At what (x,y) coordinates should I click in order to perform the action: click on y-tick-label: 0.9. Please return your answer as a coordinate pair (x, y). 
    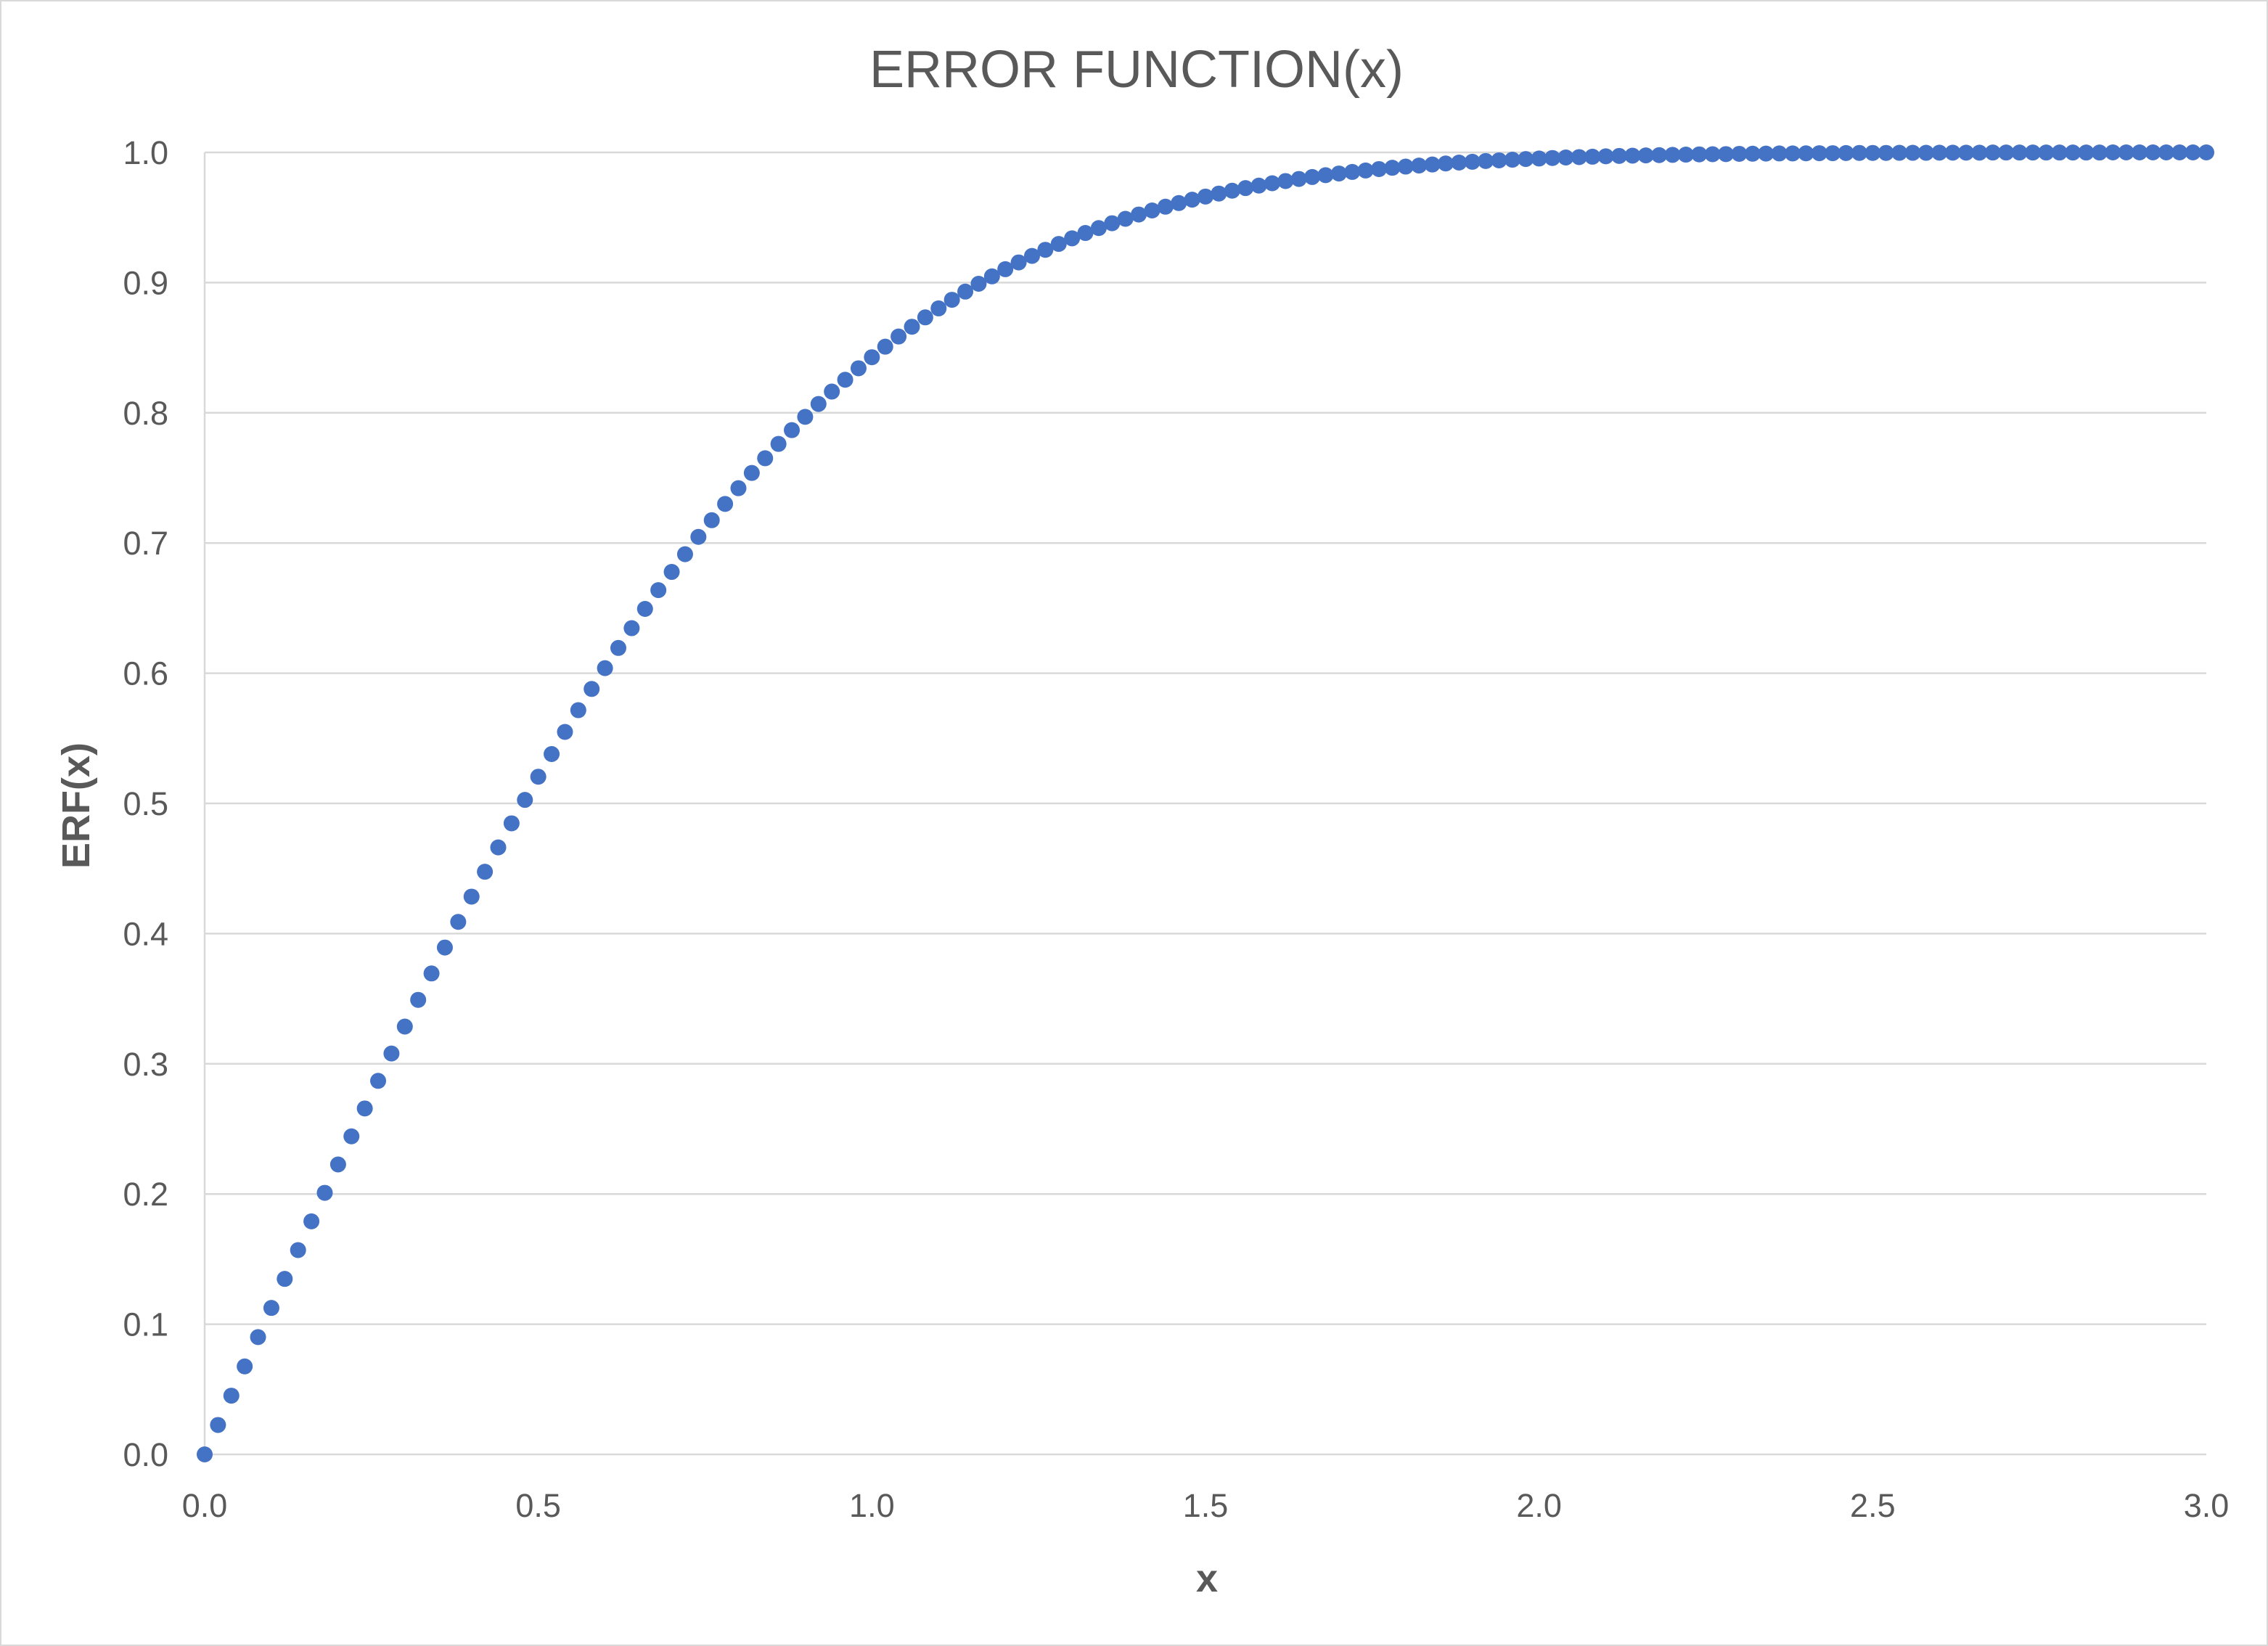
    Looking at the image, I should click on (145, 282).